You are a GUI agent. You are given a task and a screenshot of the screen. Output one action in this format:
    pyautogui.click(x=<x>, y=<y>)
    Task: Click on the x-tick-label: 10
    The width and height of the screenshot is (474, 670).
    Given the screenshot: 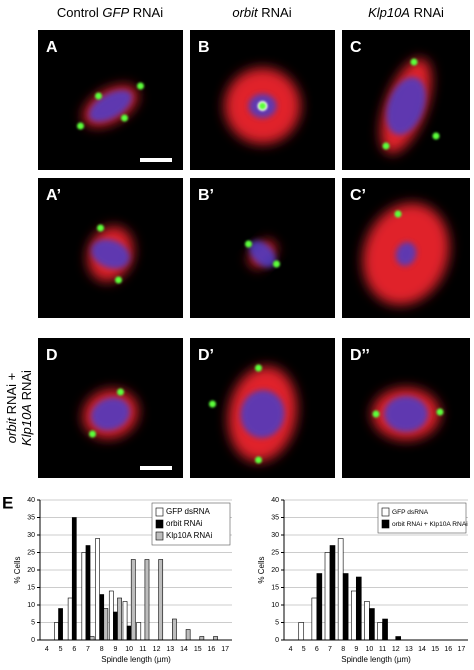 What is the action you would take?
    pyautogui.click(x=370, y=649)
    